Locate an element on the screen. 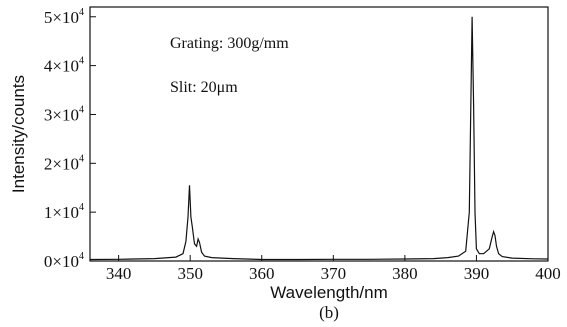  y-axis-label: Intensity/counts is located at coordinates (18, 134).